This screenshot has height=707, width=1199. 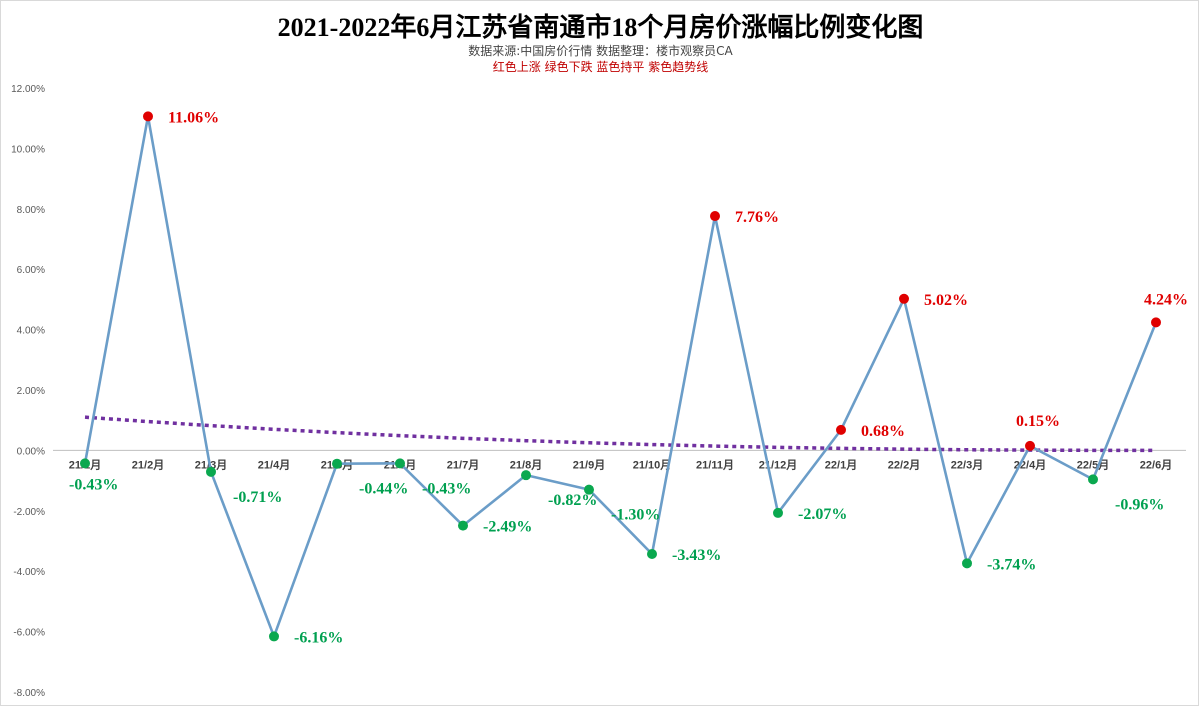 What do you see at coordinates (29, 633) in the screenshot?
I see `y-tick-label: -6.00%` at bounding box center [29, 633].